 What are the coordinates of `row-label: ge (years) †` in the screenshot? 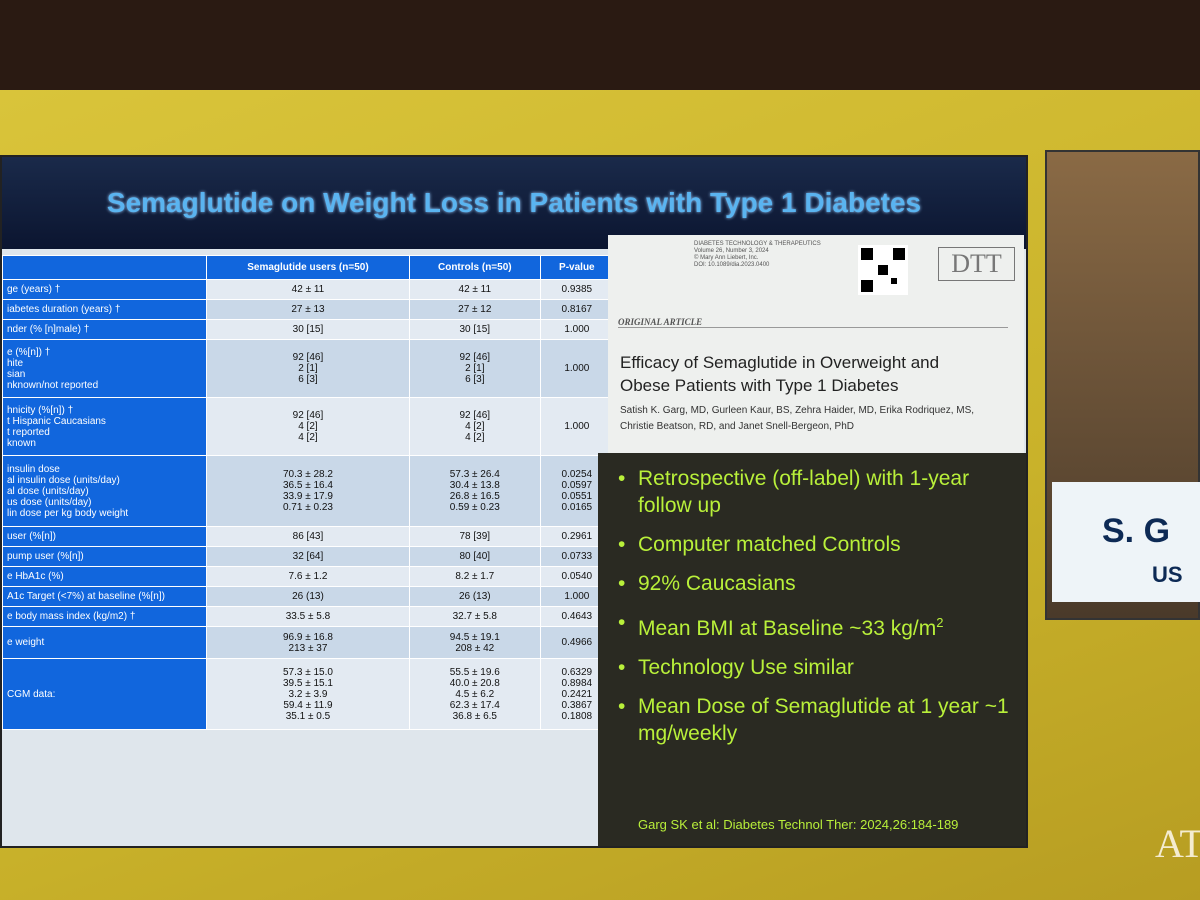 It's located at (104, 289).